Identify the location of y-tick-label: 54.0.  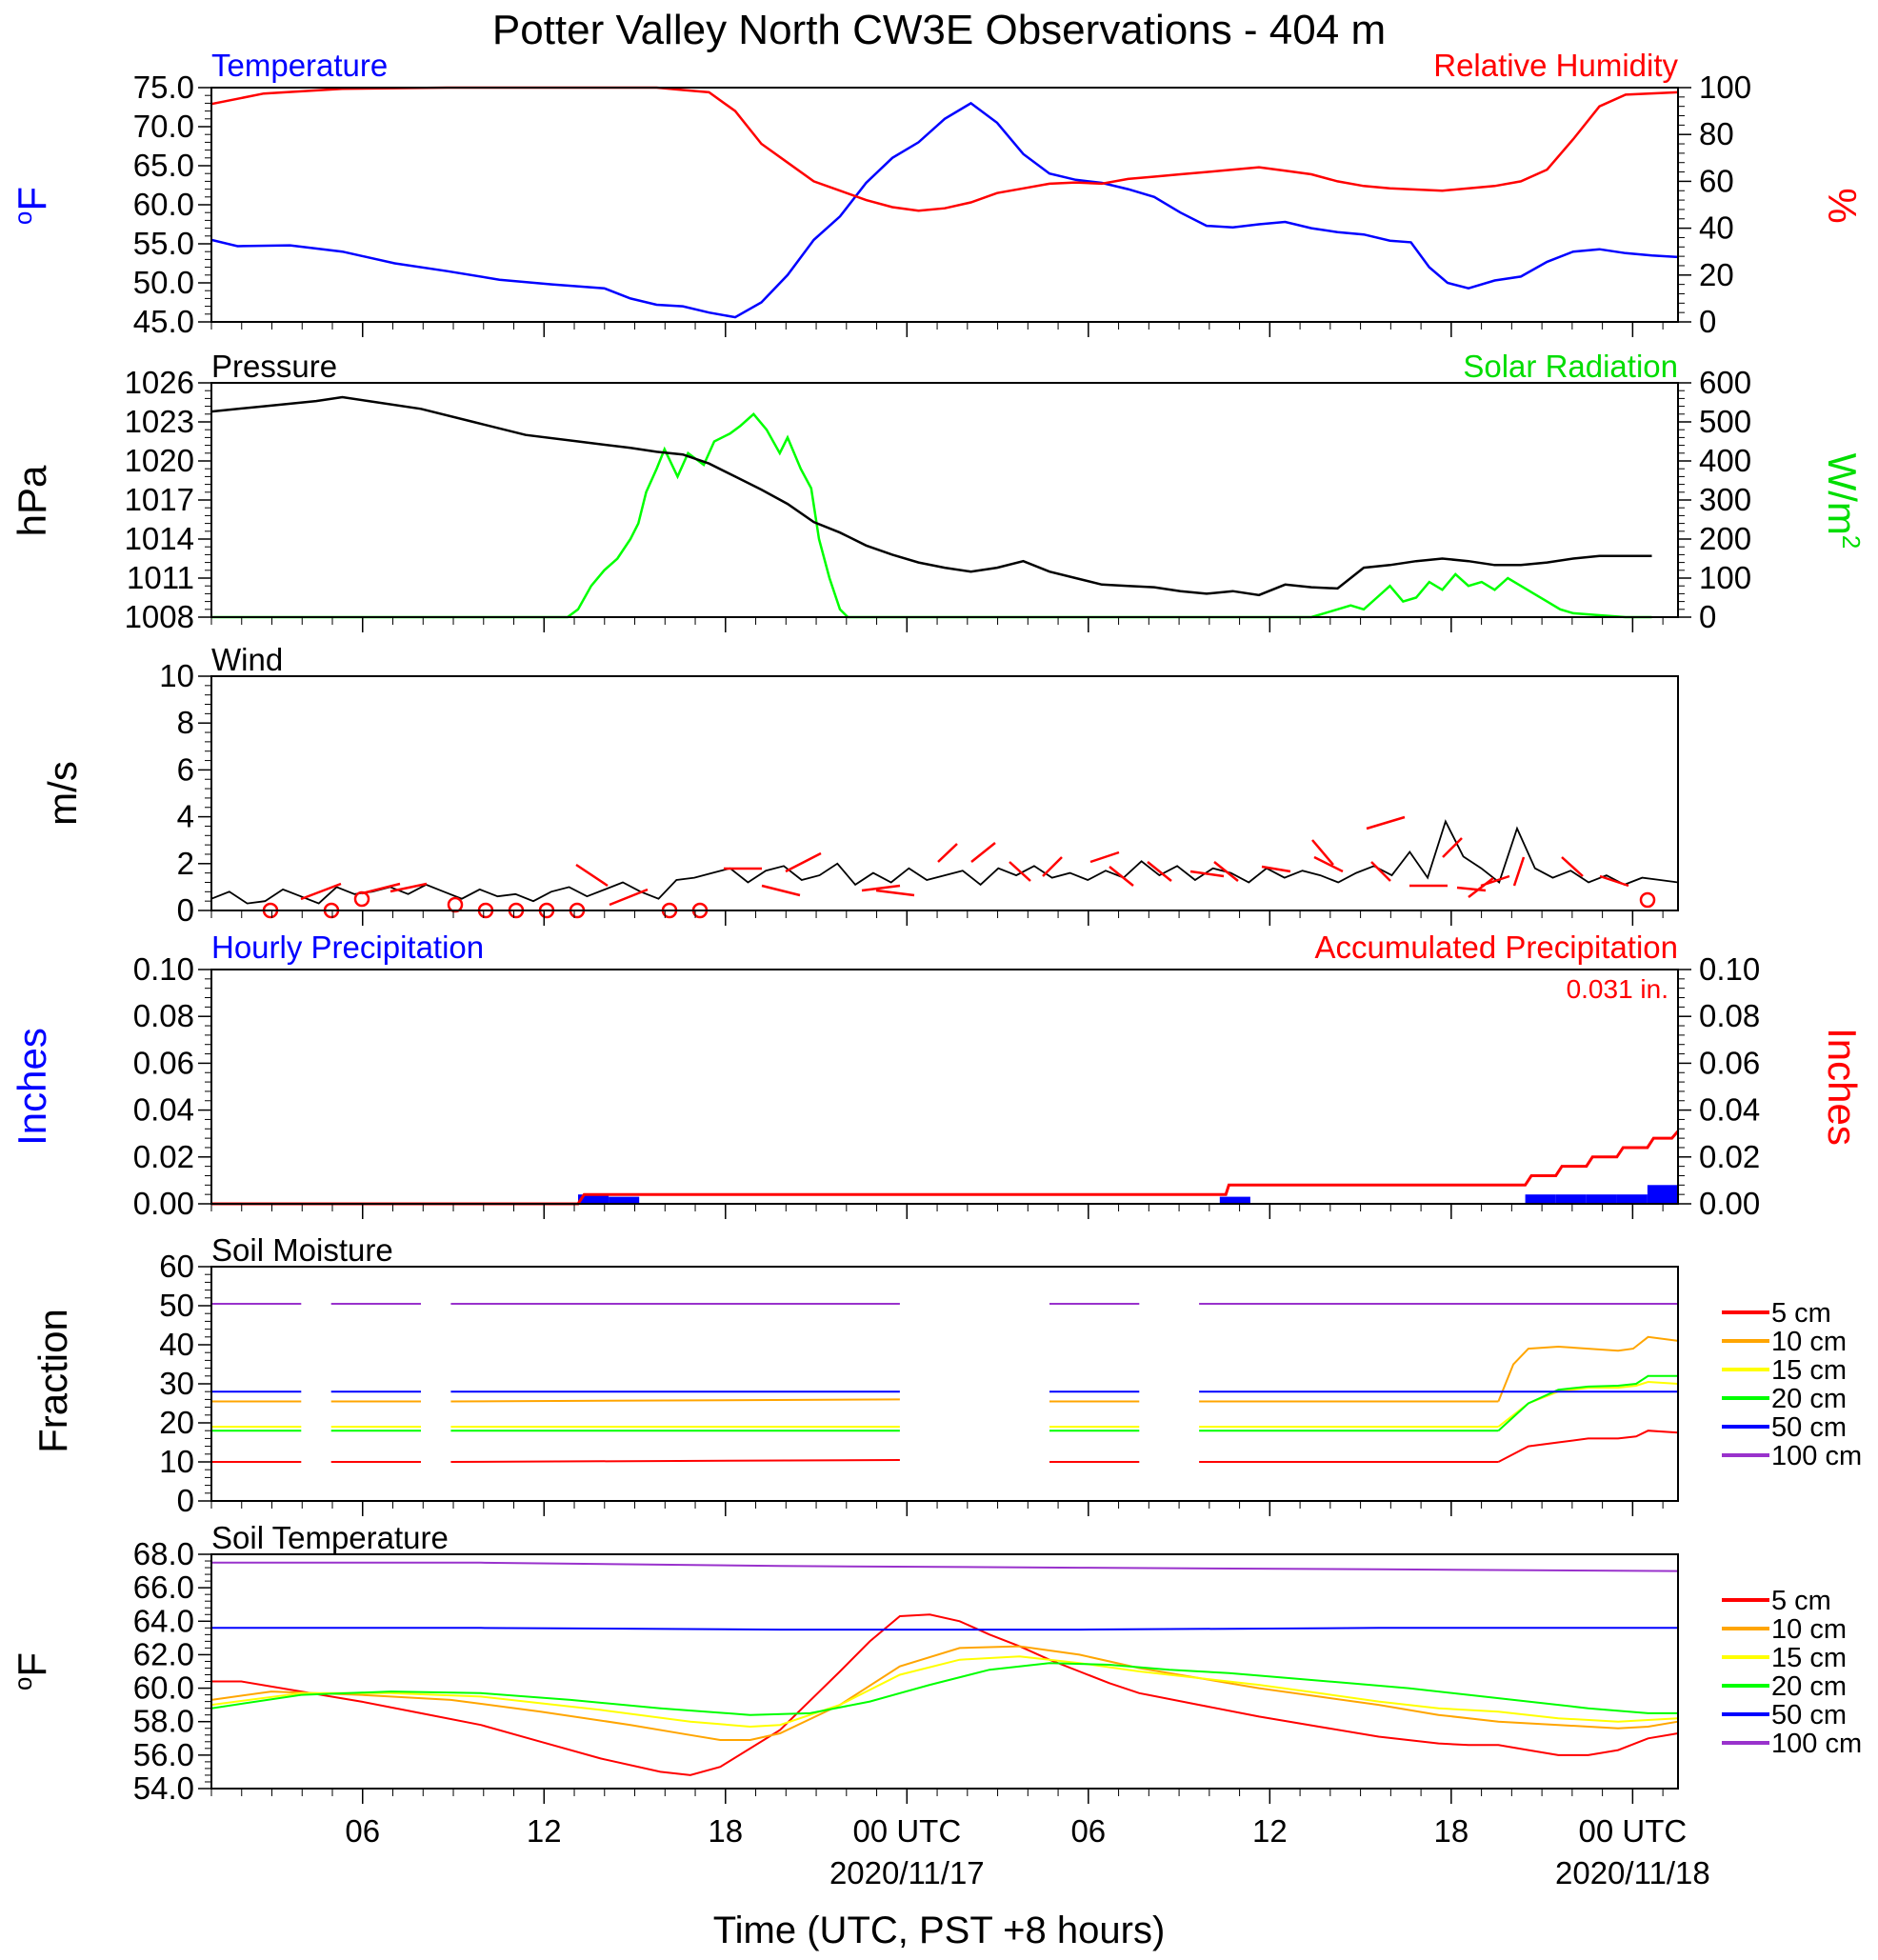
(163, 1788).